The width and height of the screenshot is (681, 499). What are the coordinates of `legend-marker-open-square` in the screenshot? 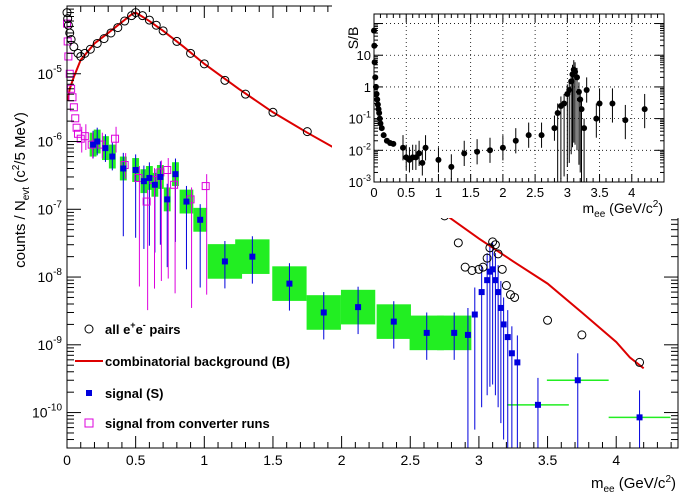 It's located at (89, 423).